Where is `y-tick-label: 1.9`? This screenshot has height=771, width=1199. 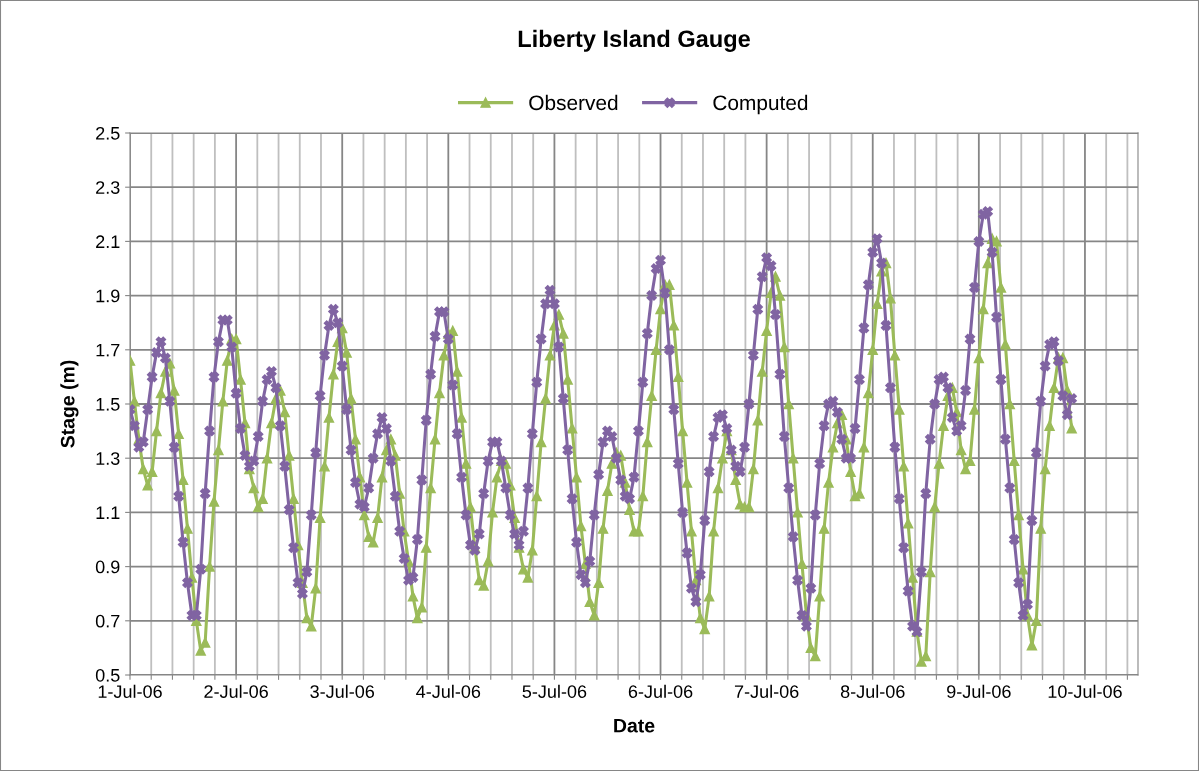 y-tick-label: 1.9 is located at coordinates (108, 296).